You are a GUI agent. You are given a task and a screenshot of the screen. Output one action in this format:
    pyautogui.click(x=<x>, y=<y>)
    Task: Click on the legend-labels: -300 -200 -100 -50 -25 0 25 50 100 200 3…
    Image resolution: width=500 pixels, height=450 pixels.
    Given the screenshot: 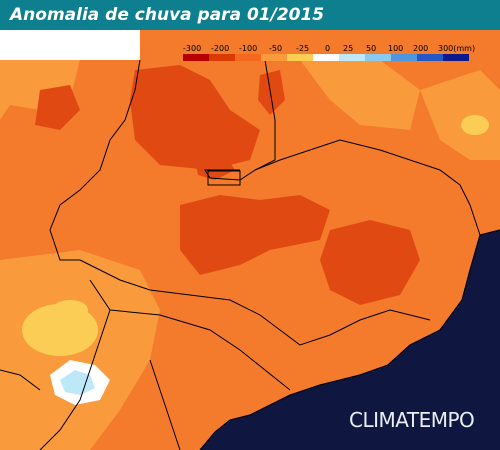 What is the action you would take?
    pyautogui.click(x=329, y=48)
    